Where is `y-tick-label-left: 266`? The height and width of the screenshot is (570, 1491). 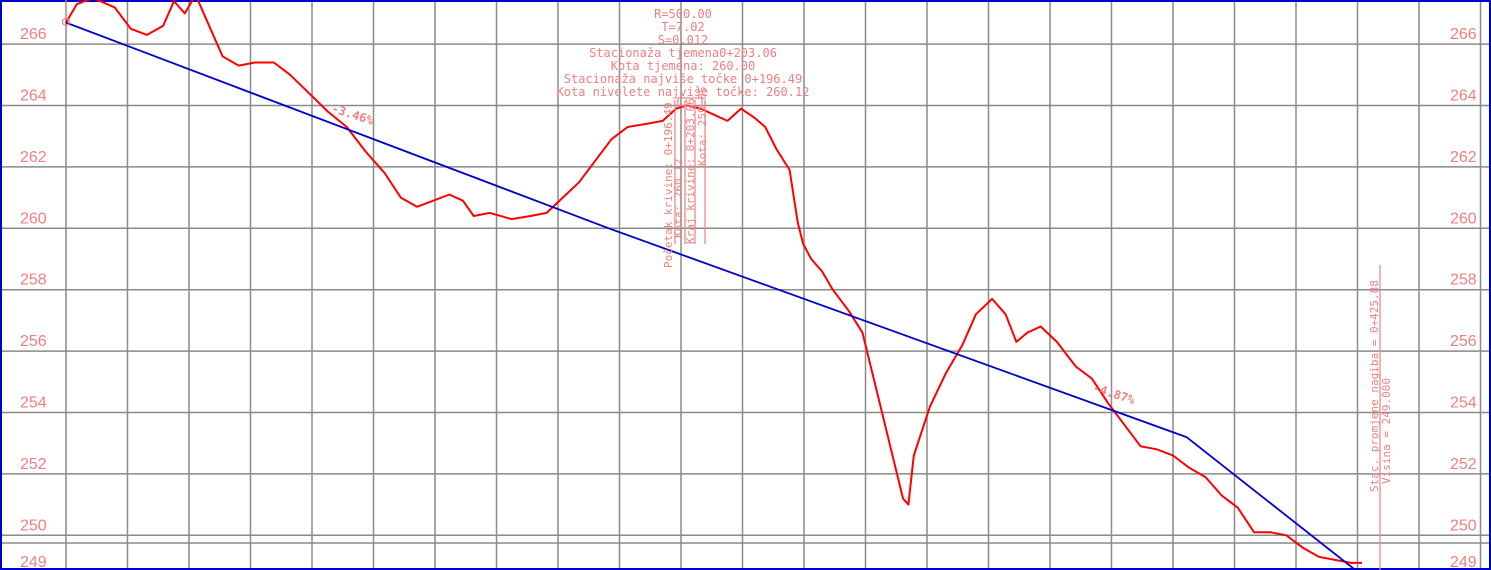 y-tick-label-left: 266 is located at coordinates (33, 34).